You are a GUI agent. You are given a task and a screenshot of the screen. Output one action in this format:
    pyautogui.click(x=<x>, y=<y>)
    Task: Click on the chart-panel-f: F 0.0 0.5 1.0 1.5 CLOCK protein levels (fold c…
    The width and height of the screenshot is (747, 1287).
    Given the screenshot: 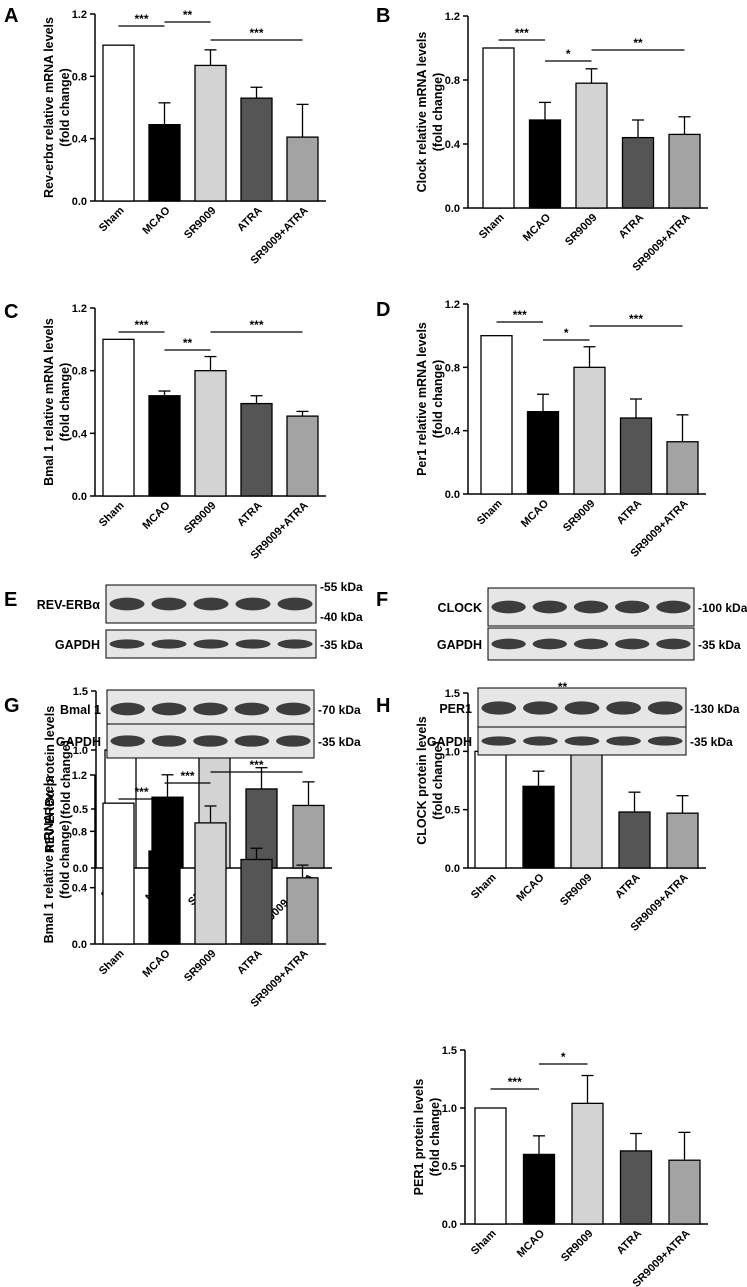 What is the action you would take?
    pyautogui.click(x=541, y=761)
    